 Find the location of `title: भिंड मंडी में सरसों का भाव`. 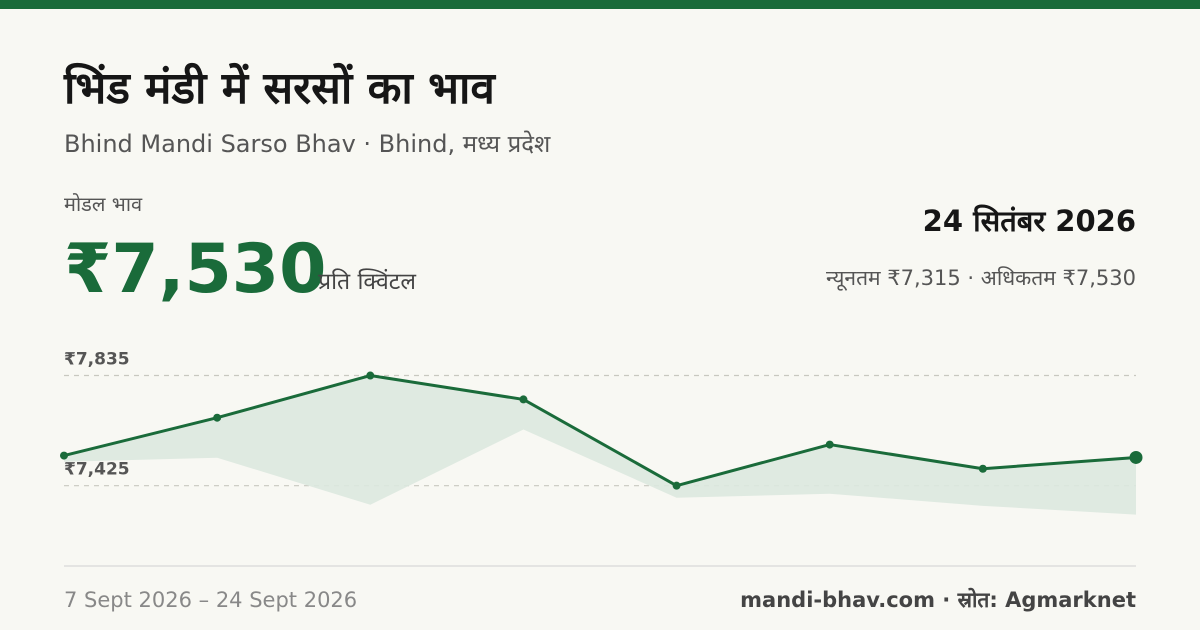

title: भिंड मंडी में सरसों का भाव is located at coordinates (279, 88).